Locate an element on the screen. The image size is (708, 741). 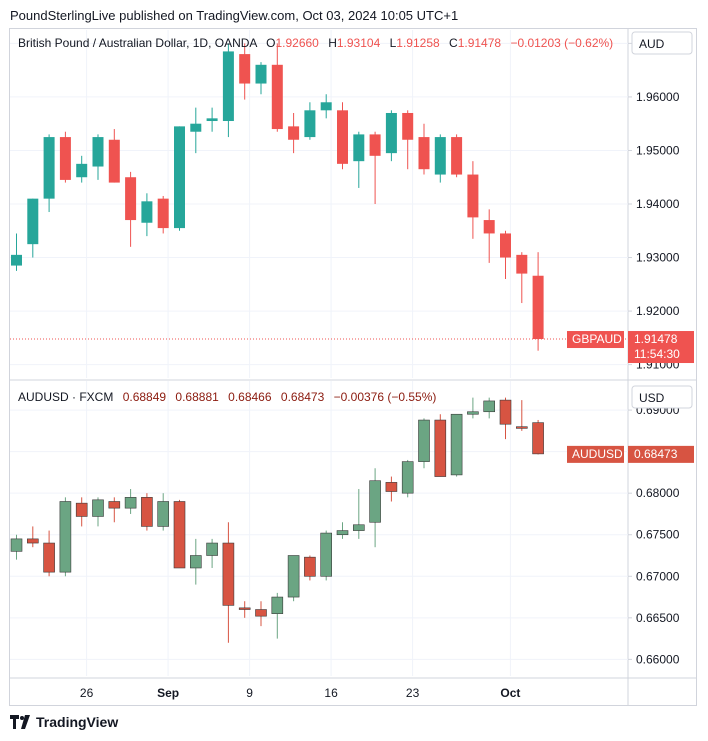
audusd-change-value: −0.00376 (−0.55%) is located at coordinates (385, 397).